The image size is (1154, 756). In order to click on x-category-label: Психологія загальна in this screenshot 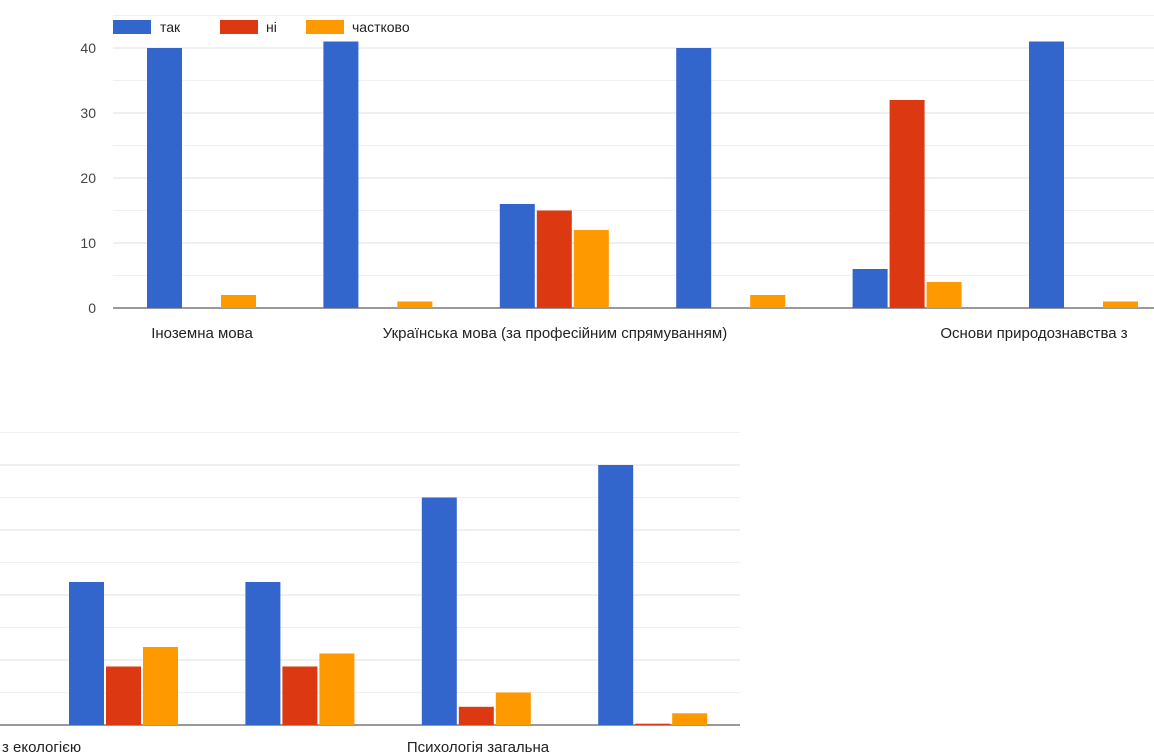, I will do `click(478, 747)`.